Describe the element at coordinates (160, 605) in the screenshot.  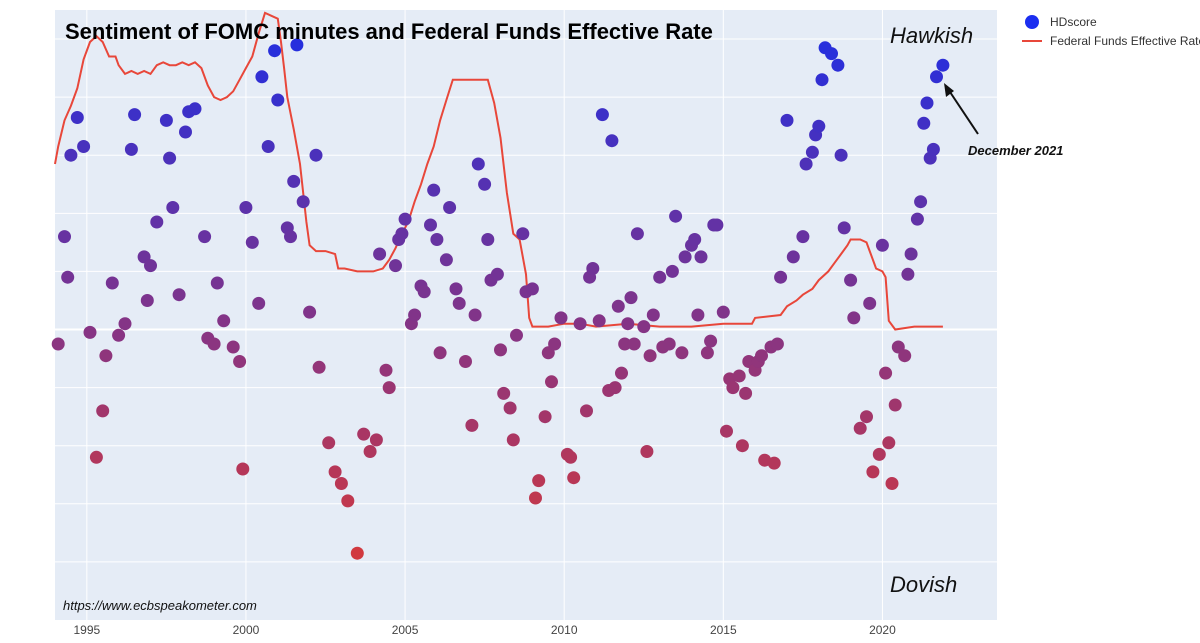
I see `source-url: https://www.ecbspeakometer.com` at that location.